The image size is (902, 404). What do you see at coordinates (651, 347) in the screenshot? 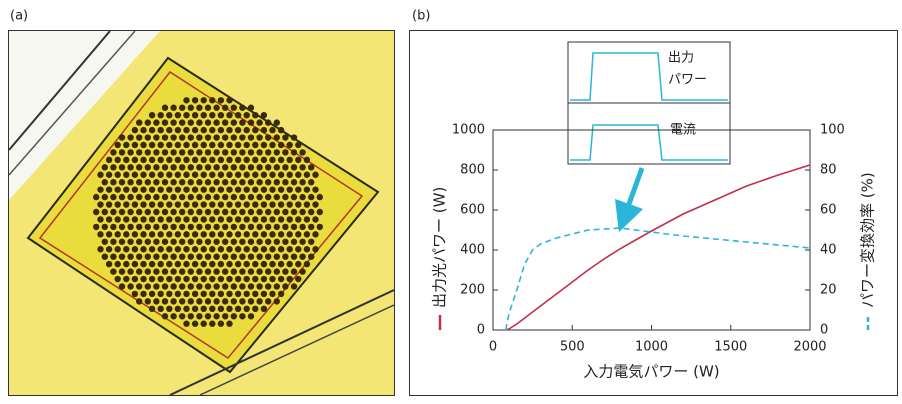
I see `x-tick-label: 1000` at bounding box center [651, 347].